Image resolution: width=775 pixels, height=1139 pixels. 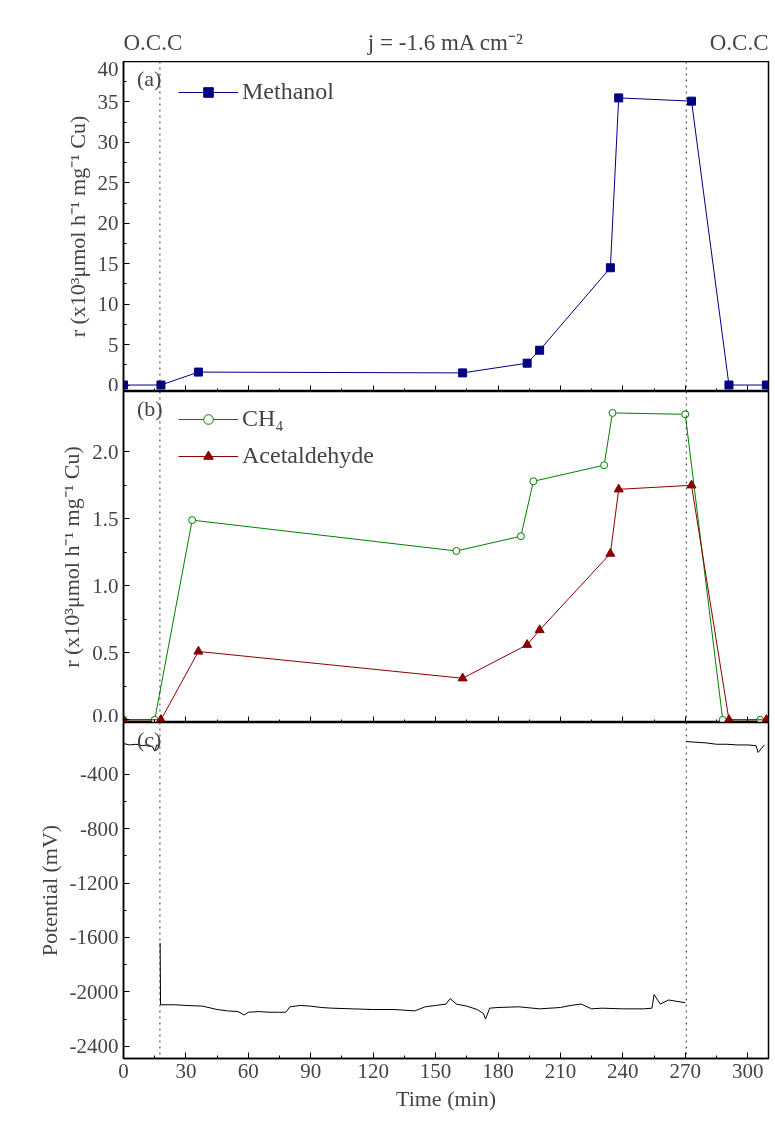 What do you see at coordinates (149, 739) in the screenshot?
I see `annotation: (c)` at bounding box center [149, 739].